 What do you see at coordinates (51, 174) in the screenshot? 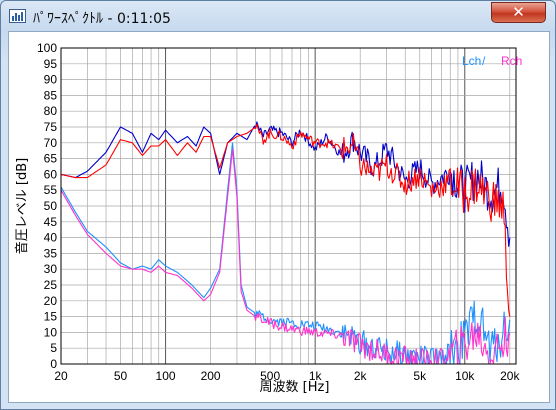
I see `y-tick-label: 60` at bounding box center [51, 174].